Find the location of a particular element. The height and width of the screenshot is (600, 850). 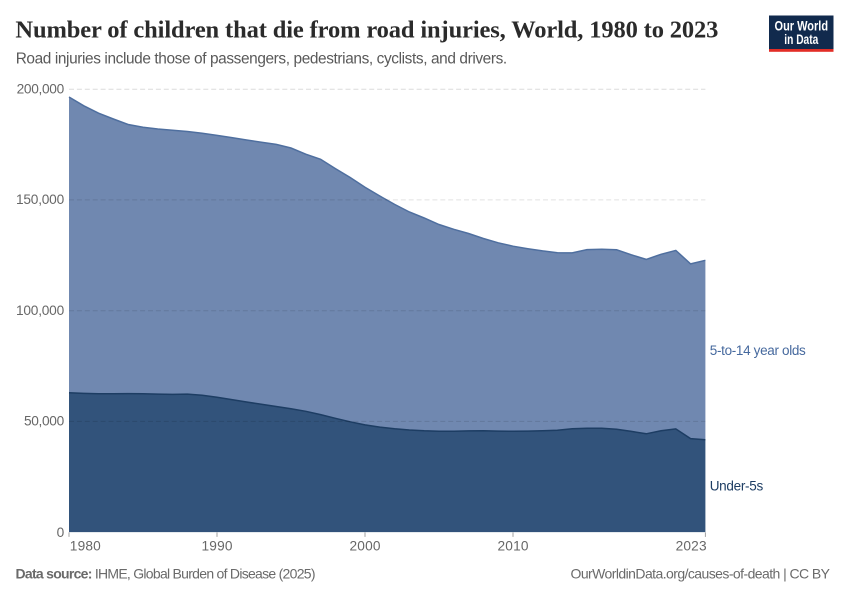

svg-text: 200,000 is located at coordinates (41, 88).